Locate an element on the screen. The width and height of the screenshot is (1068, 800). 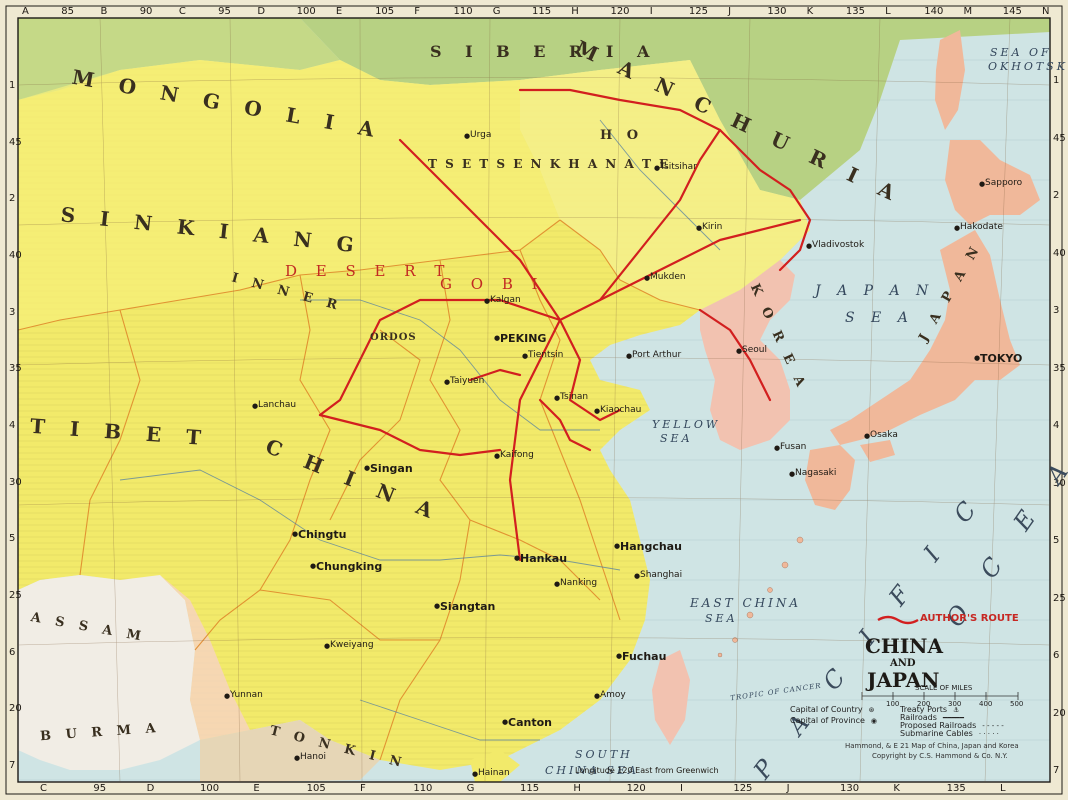
right-edge-label: 7 is located at coordinates (1056, 770).